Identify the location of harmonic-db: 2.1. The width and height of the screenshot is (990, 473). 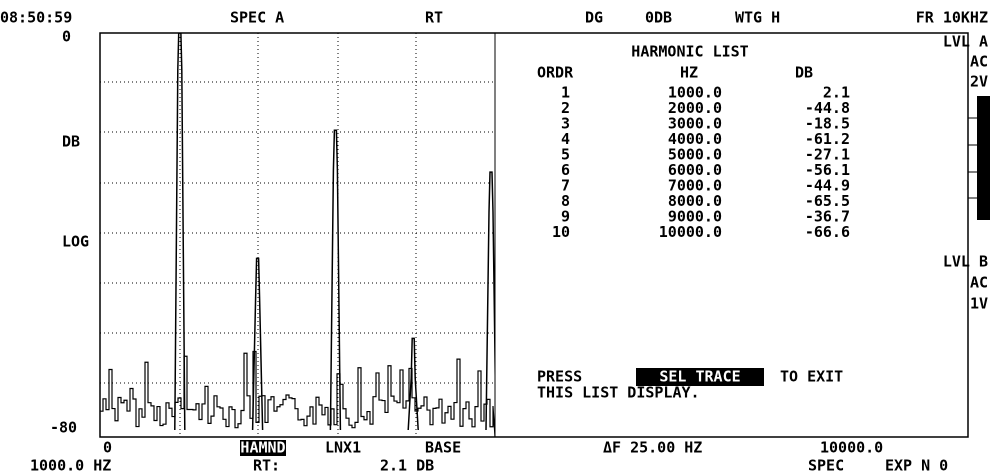
(836, 93).